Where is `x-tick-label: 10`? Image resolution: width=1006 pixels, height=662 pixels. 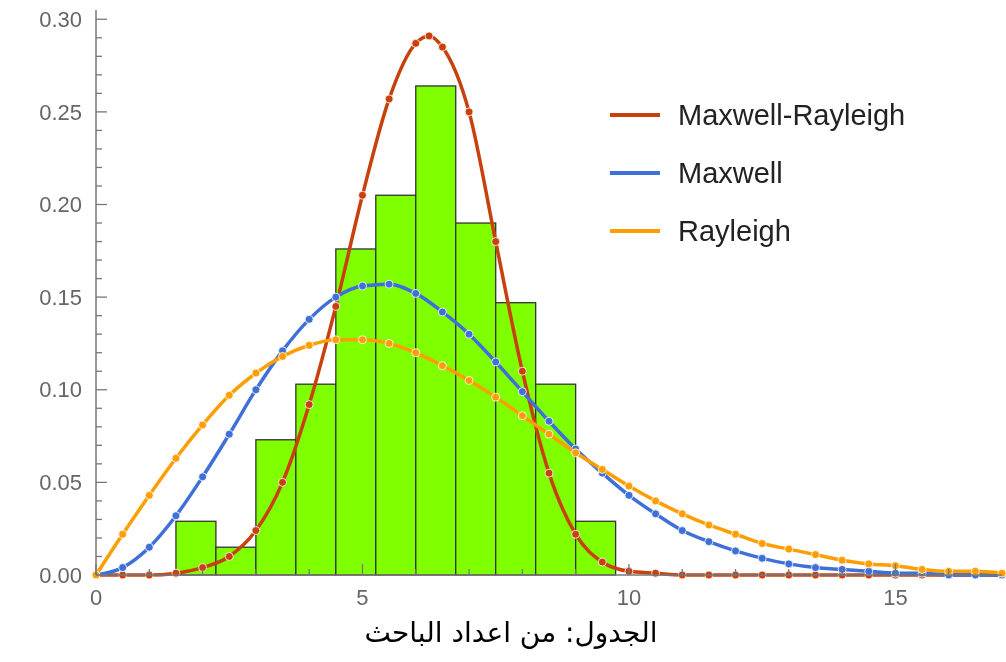
x-tick-label: 10 is located at coordinates (629, 597).